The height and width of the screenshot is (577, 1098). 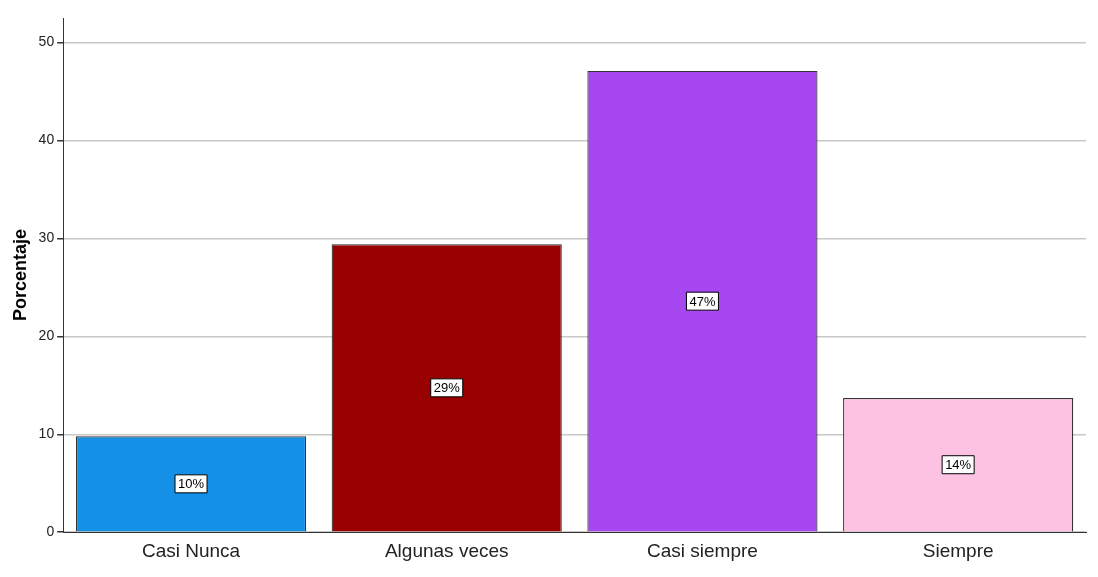 I want to click on x-tick-label: Algunas veces, so click(x=446, y=550).